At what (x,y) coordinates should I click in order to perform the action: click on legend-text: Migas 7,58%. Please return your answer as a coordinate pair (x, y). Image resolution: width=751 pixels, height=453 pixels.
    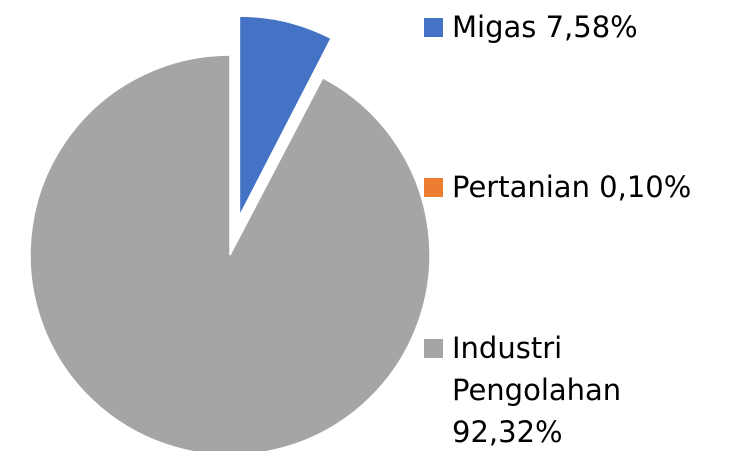
    Looking at the image, I should click on (601, 27).